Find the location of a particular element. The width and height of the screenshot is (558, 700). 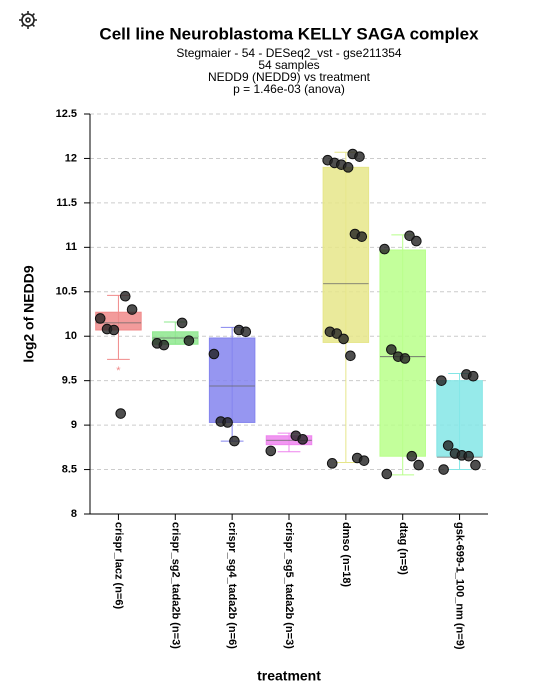

gear-hub is located at coordinates (28, 20).